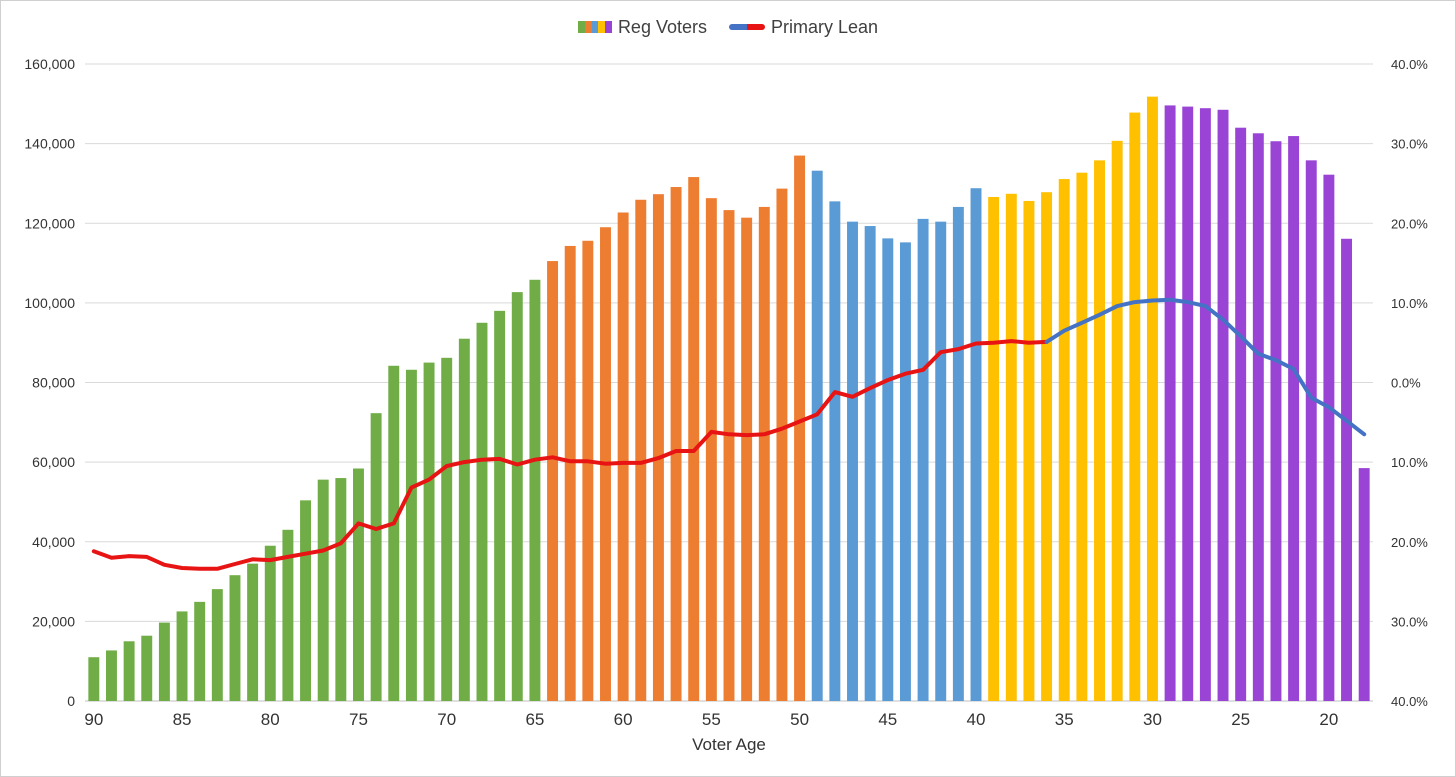 The width and height of the screenshot is (1456, 777). Describe the element at coordinates (1406, 383) in the screenshot. I see `y-right-tick-label: 0.0%` at that location.